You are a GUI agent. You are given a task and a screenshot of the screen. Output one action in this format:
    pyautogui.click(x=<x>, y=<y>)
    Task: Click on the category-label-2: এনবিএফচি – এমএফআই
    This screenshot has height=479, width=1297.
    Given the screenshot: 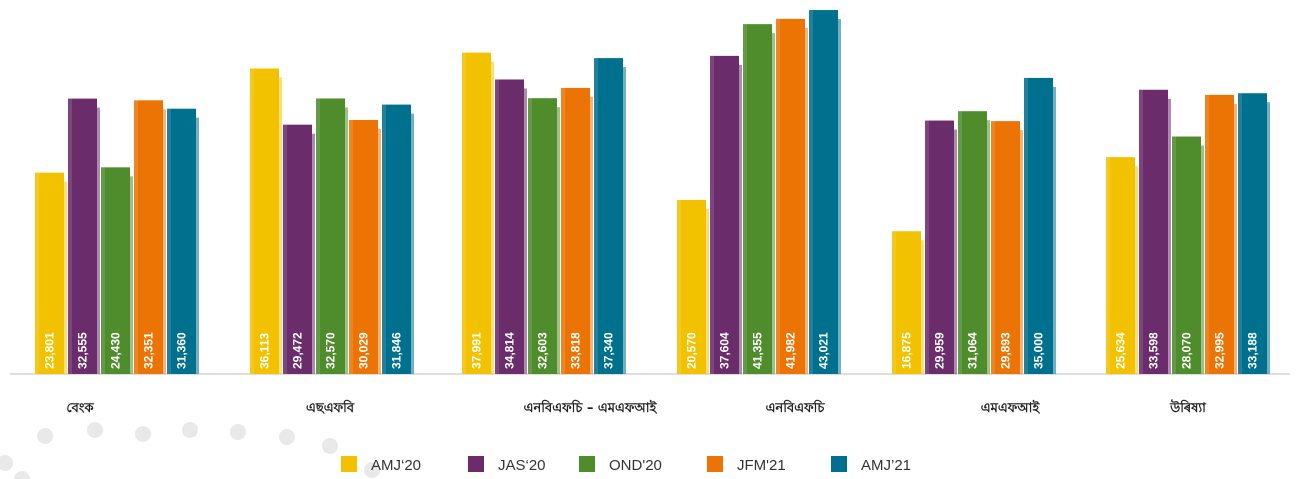 What is the action you would take?
    pyautogui.click(x=591, y=407)
    